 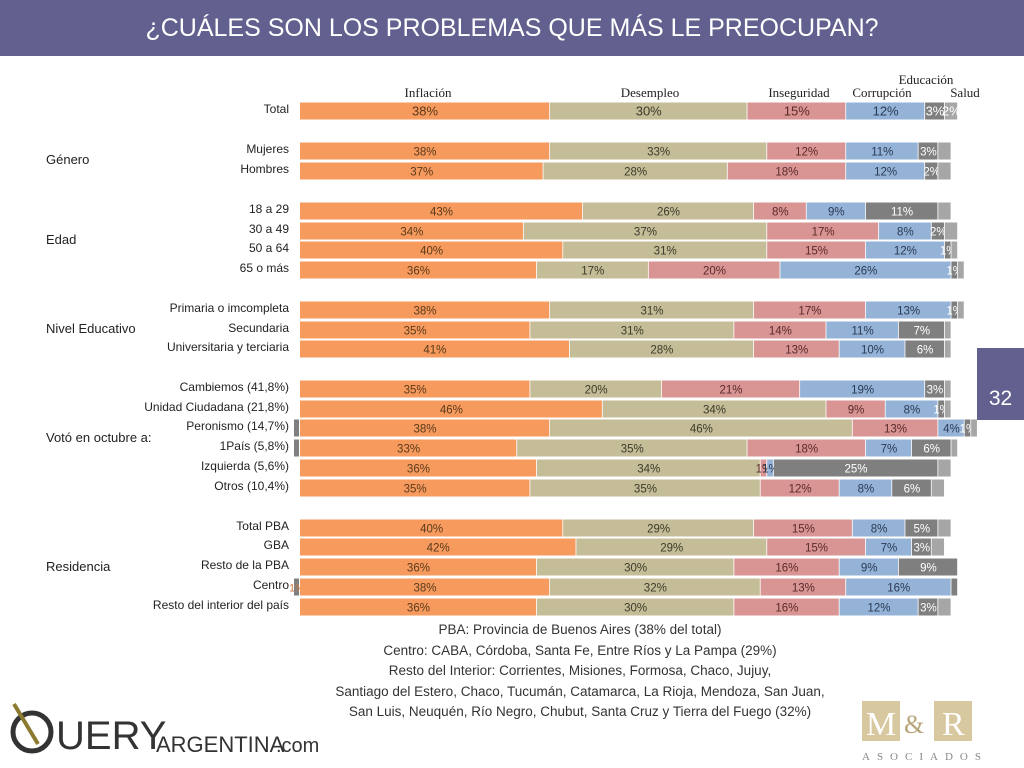 What do you see at coordinates (512, 28) in the screenshot?
I see `title-bar` at bounding box center [512, 28].